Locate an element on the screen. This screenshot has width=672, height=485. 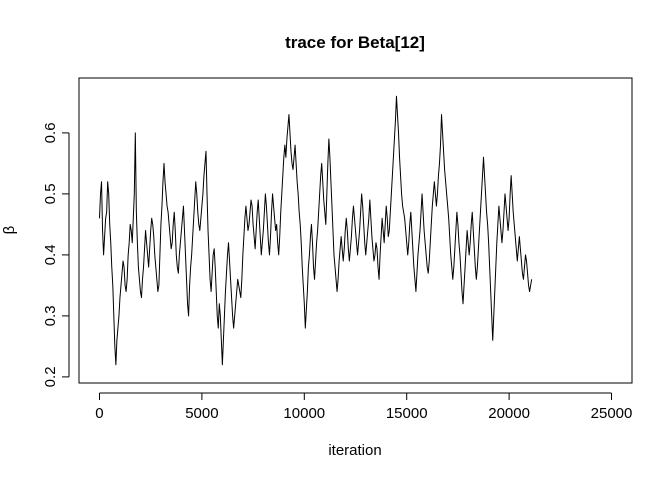
y-axis: 0.2 0.3 0.4 0.5 0.6 is located at coordinates (56, 254).